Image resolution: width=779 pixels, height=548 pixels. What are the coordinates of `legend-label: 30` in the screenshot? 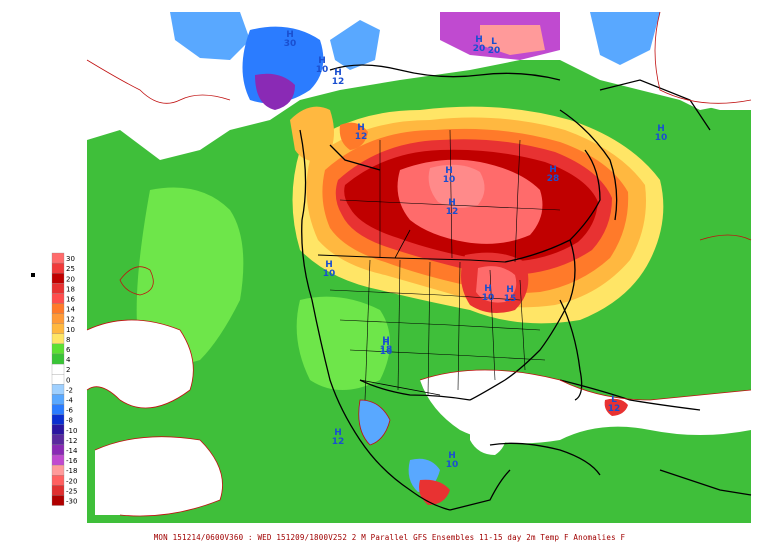 It's located at (70, 259).